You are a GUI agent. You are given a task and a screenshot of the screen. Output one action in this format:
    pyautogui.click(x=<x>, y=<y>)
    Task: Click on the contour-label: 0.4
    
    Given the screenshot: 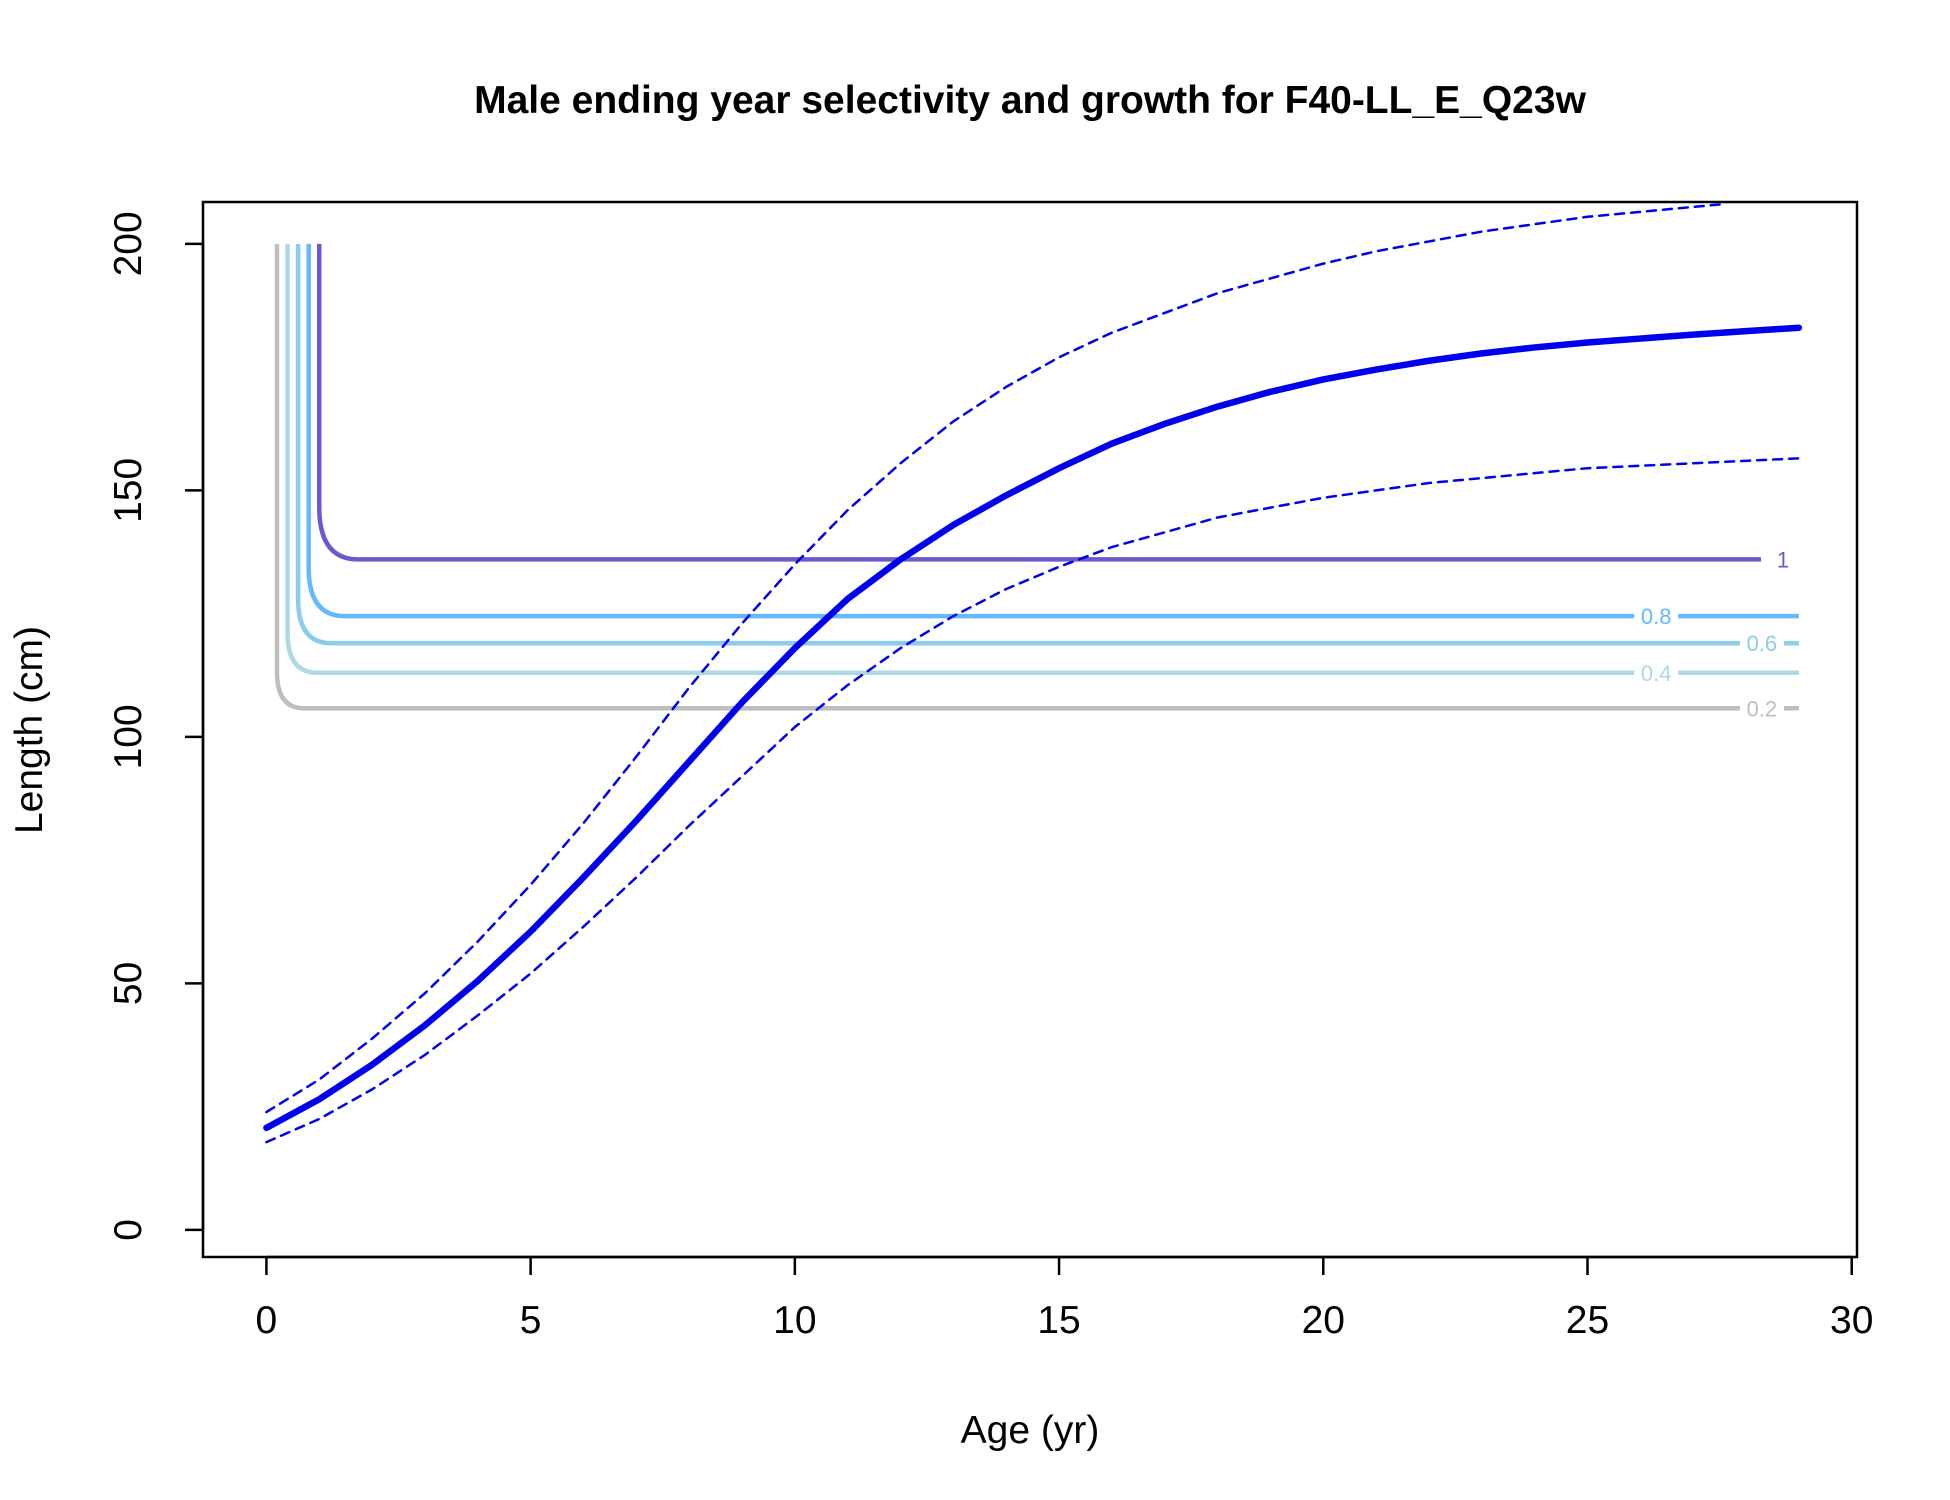 What is the action you would take?
    pyautogui.click(x=1656, y=673)
    